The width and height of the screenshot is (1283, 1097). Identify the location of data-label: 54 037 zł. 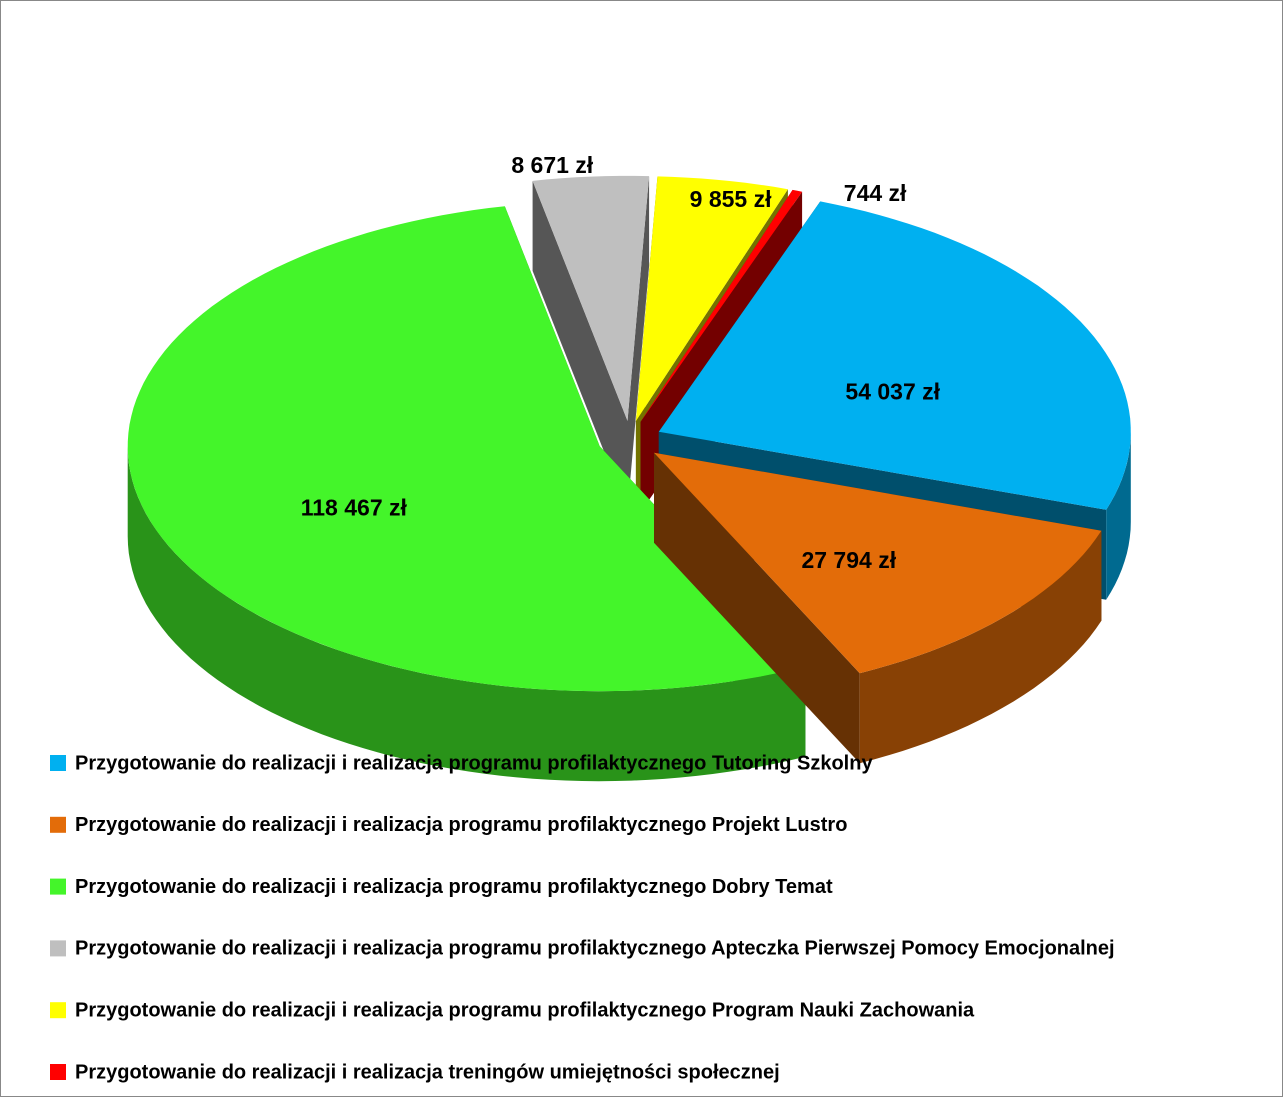
(892, 391).